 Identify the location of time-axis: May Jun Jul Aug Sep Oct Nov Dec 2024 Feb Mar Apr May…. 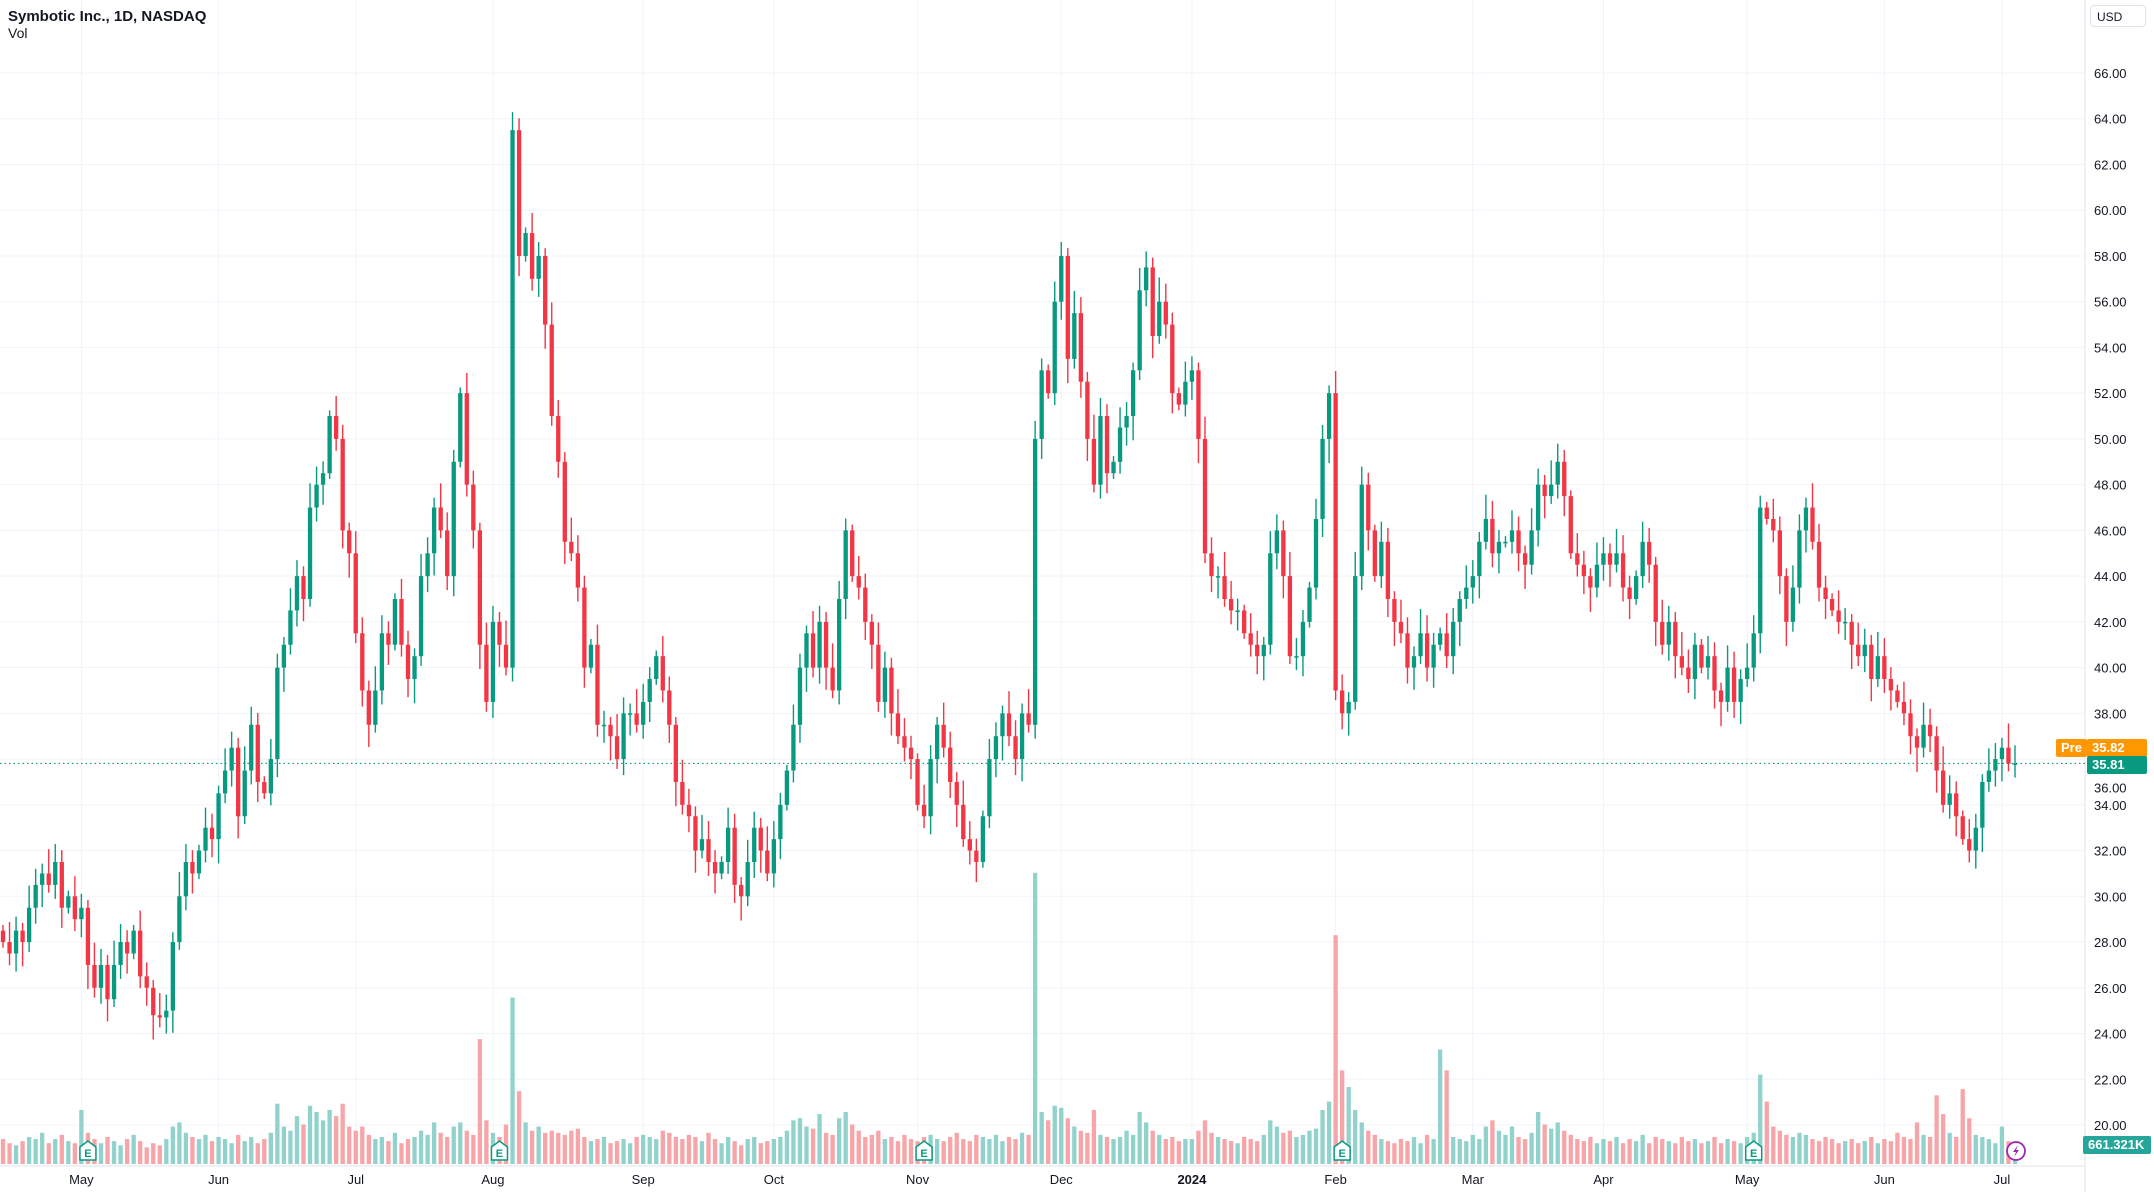
(1039, 1179).